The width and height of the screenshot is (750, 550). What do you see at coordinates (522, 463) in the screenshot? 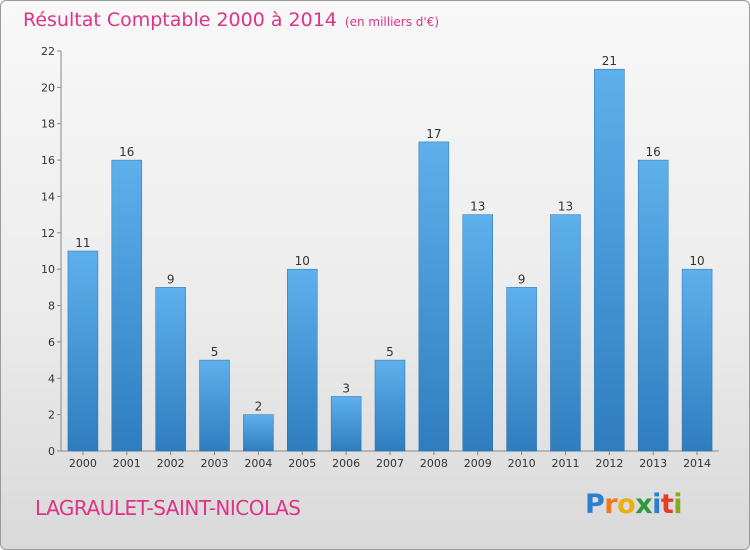
I see `x-tick-label-2010: 2010` at bounding box center [522, 463].